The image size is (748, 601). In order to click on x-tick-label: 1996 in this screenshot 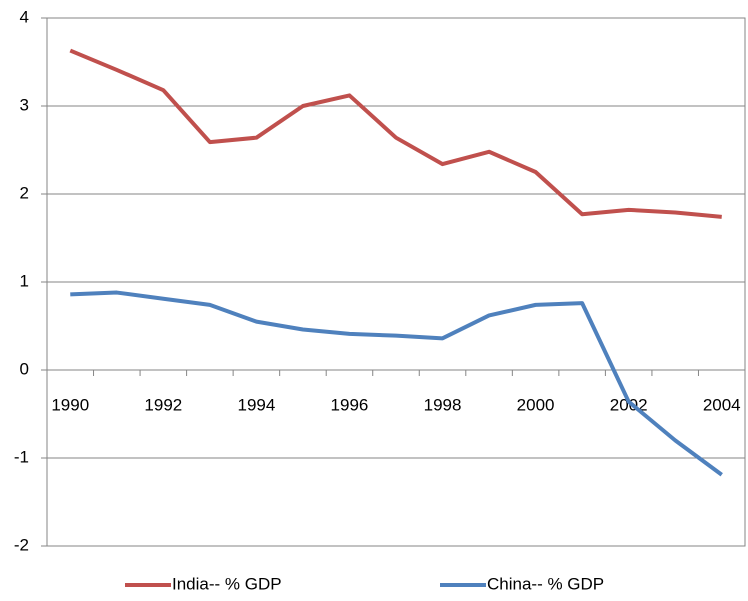, I will do `click(350, 404)`.